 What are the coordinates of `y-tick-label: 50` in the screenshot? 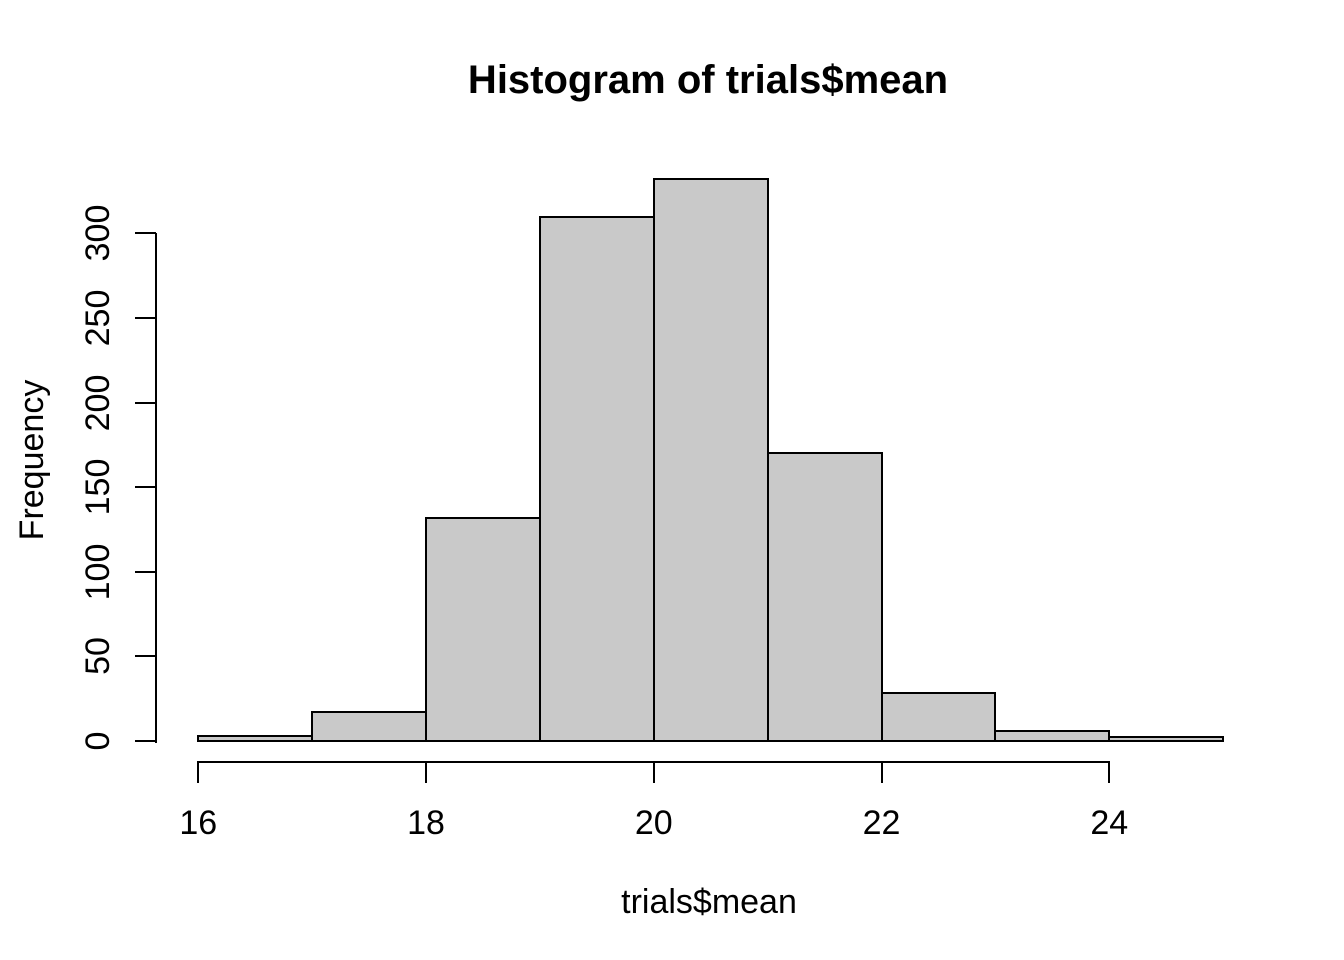 It's located at (98, 656).